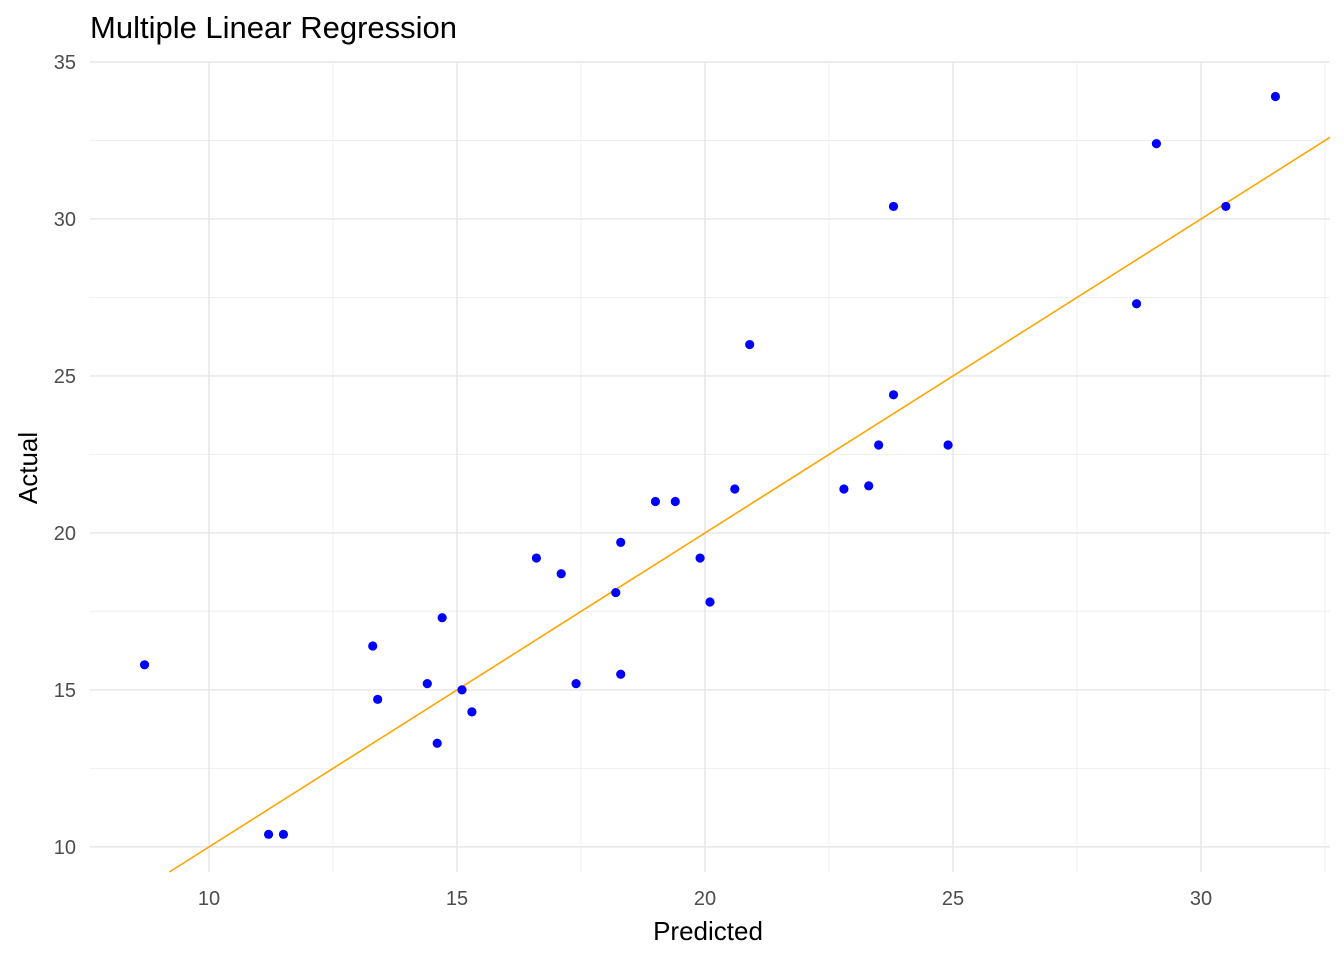 The height and width of the screenshot is (960, 1344). Describe the element at coordinates (708, 931) in the screenshot. I see `x-axis-title: Predicted` at that location.